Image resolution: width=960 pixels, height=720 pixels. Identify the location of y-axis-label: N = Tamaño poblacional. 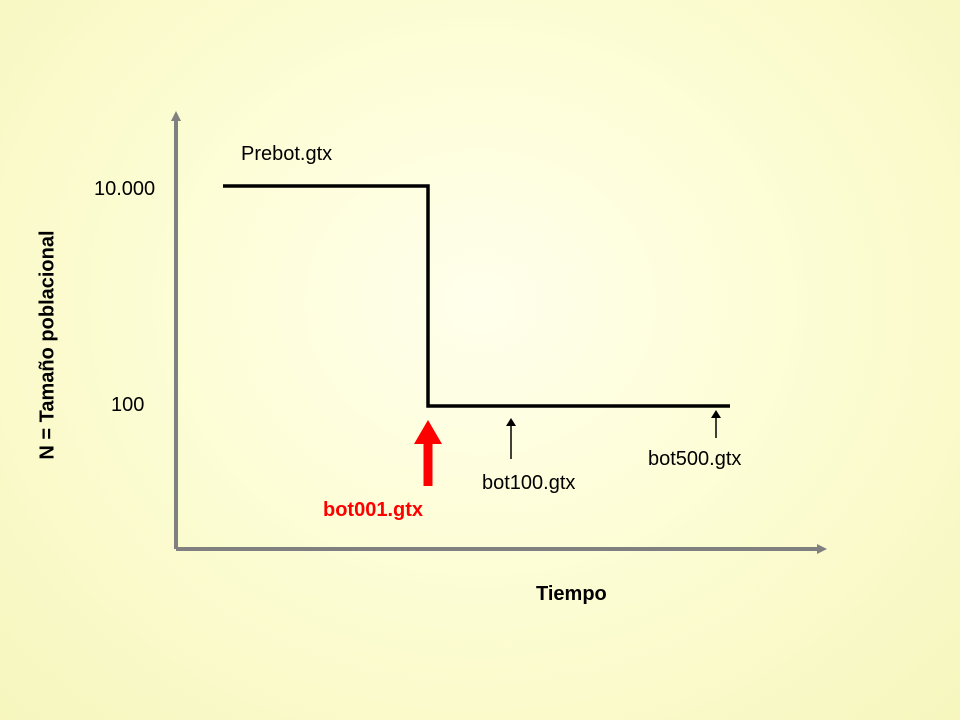
(47, 345).